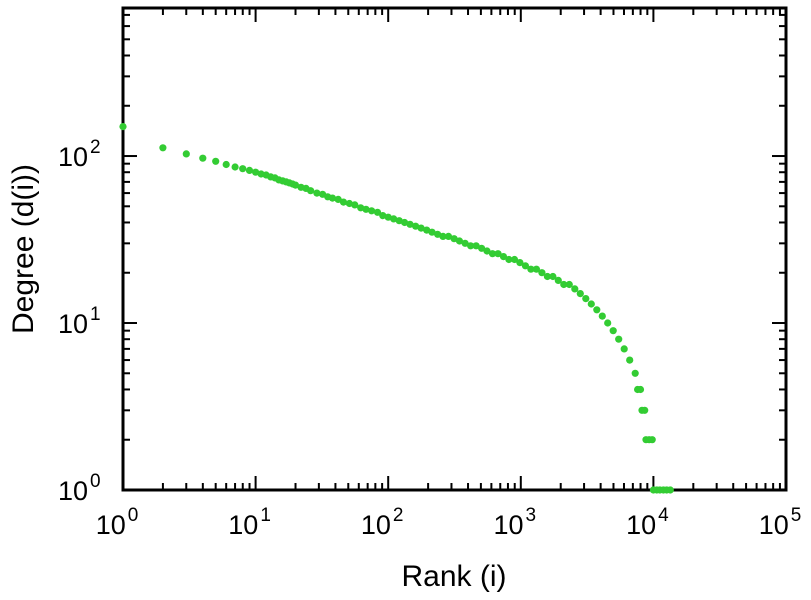  What do you see at coordinates (382, 522) in the screenshot?
I see `x-tick-label: 10 2` at bounding box center [382, 522].